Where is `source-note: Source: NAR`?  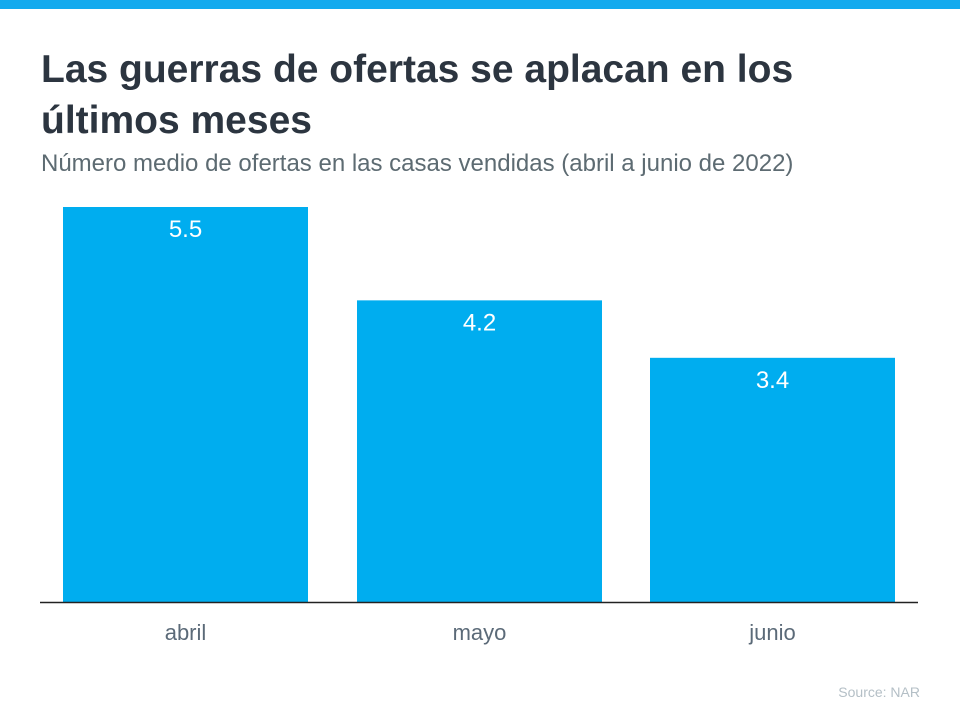 source-note: Source: NAR is located at coordinates (879, 692).